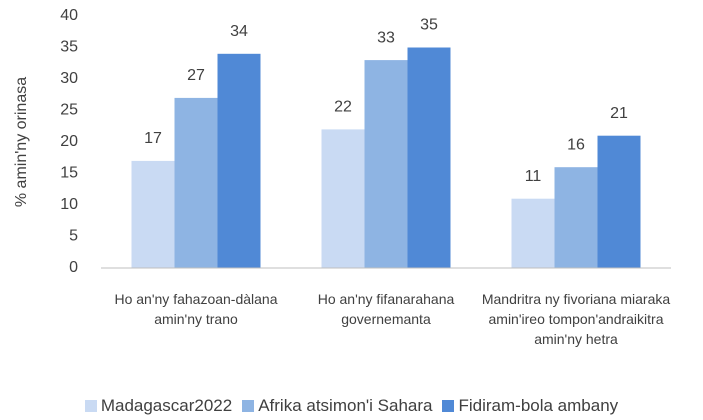 This screenshot has height=420, width=703. Describe the element at coordinates (345, 405) in the screenshot. I see `legend-label: Afrika atsimon'i Sahara` at that location.